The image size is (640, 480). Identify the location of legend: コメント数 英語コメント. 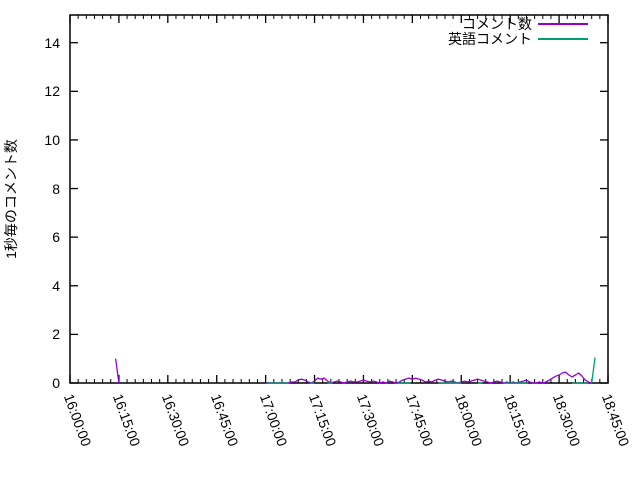
(500, 32).